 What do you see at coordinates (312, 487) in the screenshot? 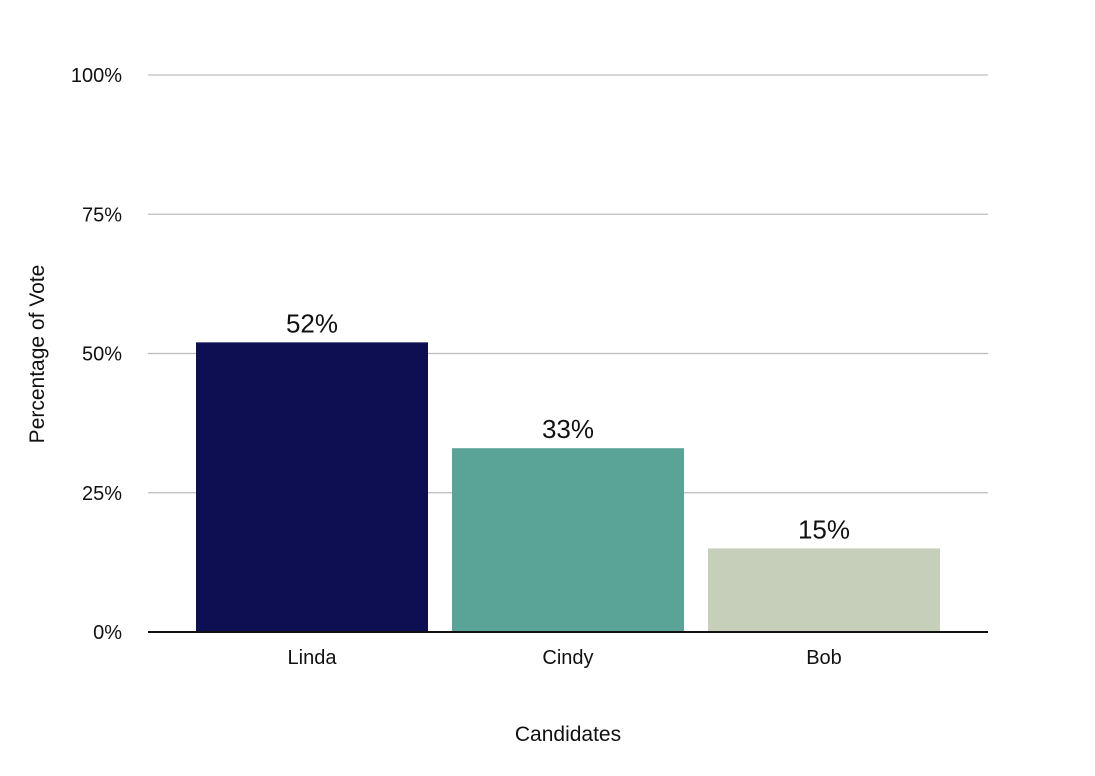
I see `bar-linda` at bounding box center [312, 487].